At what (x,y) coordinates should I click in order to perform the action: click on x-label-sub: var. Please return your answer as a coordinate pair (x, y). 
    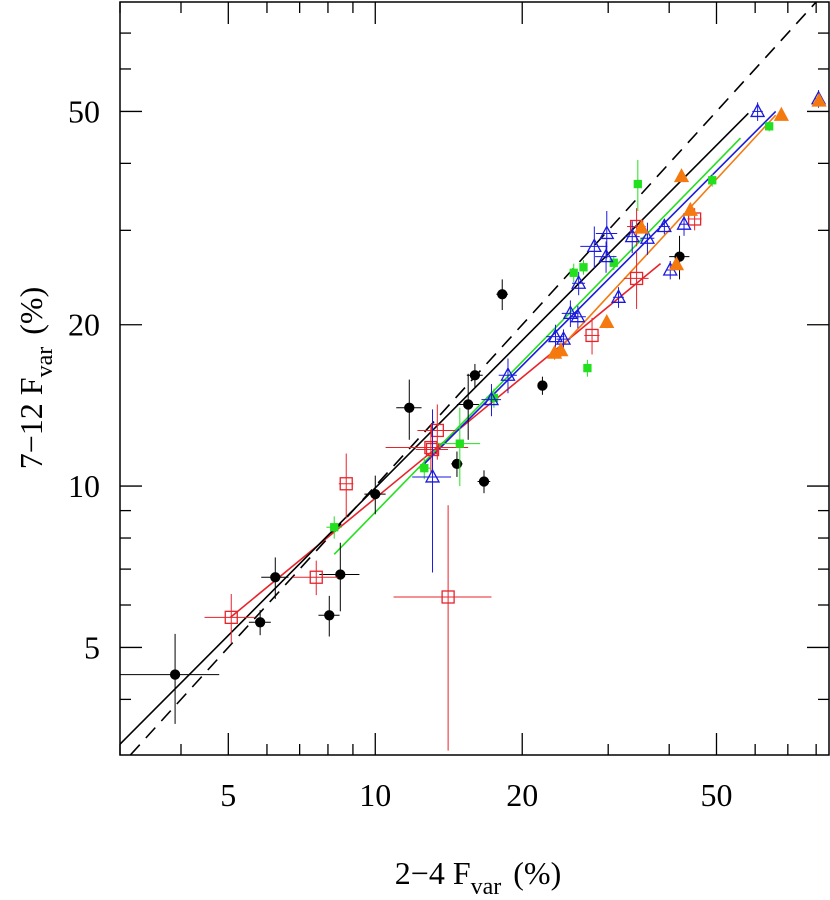
    Looking at the image, I should click on (486, 887).